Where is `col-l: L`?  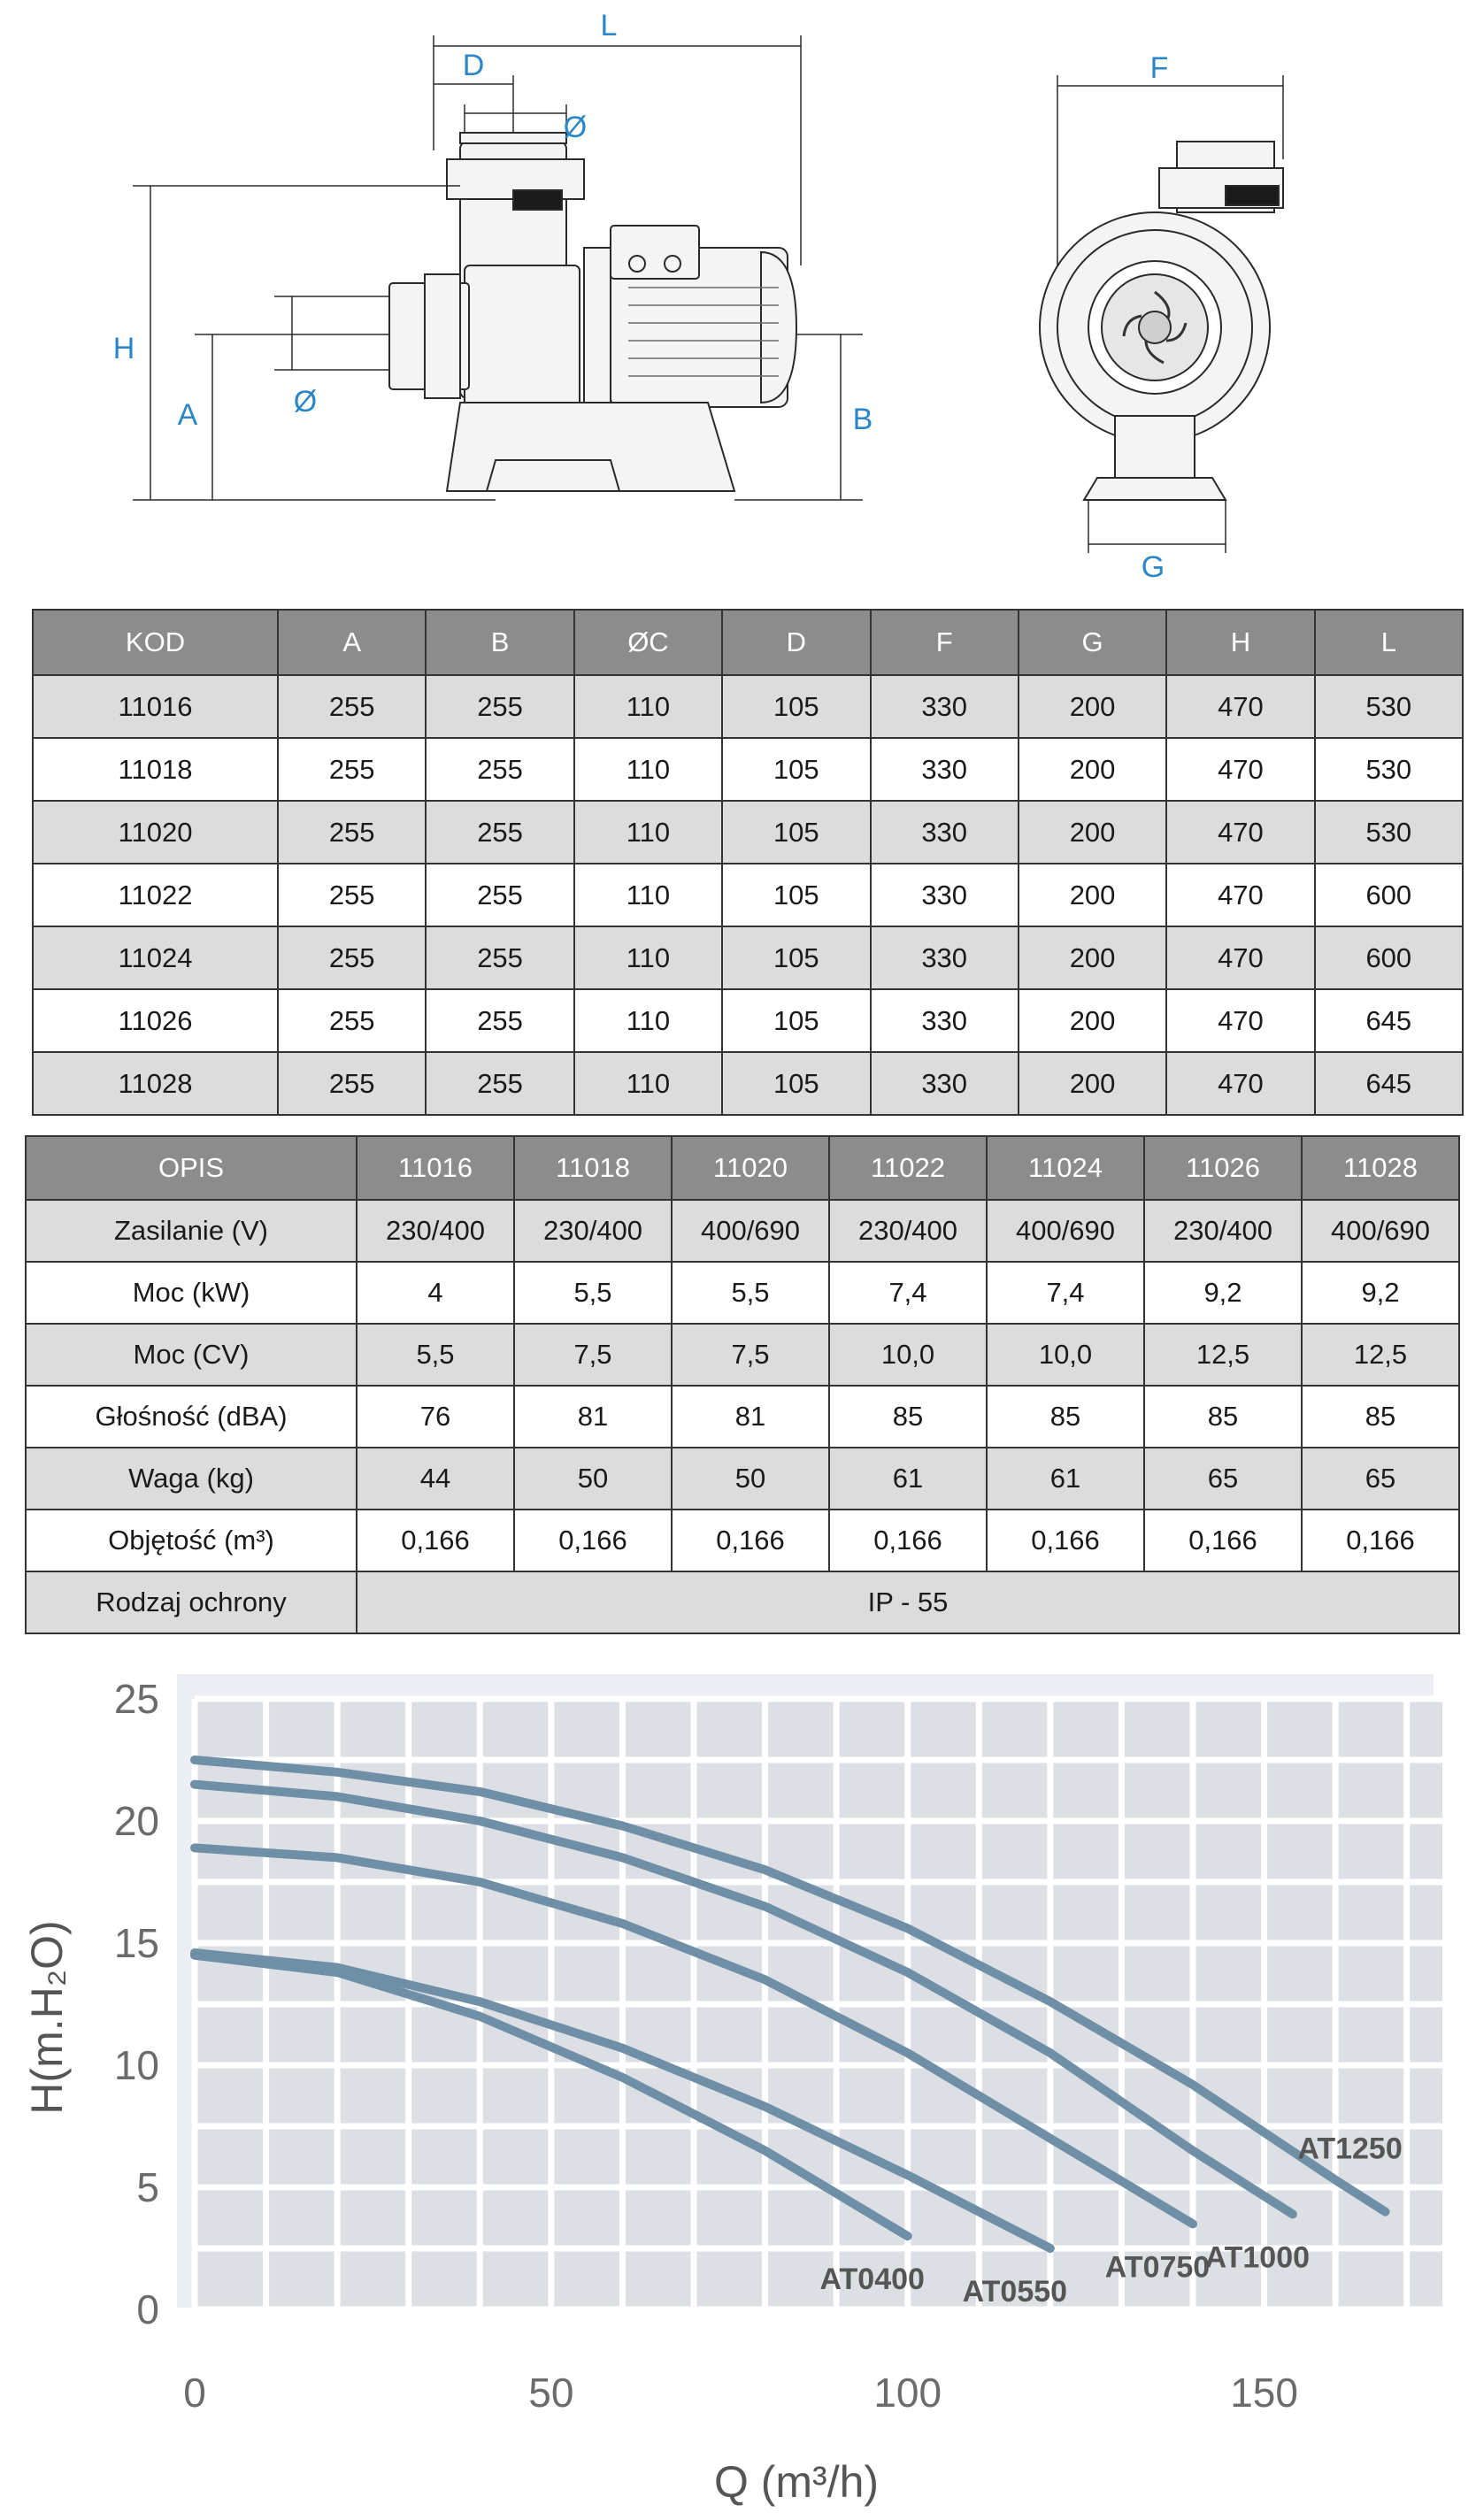
col-l: L is located at coordinates (1389, 642).